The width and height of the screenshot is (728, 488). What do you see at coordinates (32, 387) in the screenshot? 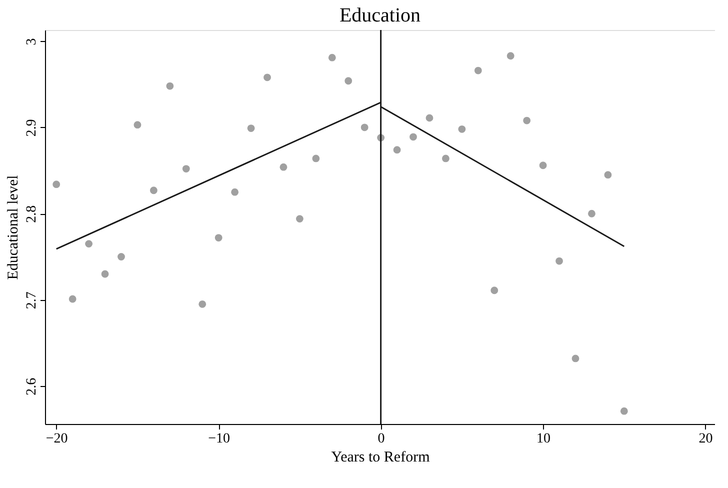
I see `y-tick-label: 2.6` at bounding box center [32, 387].